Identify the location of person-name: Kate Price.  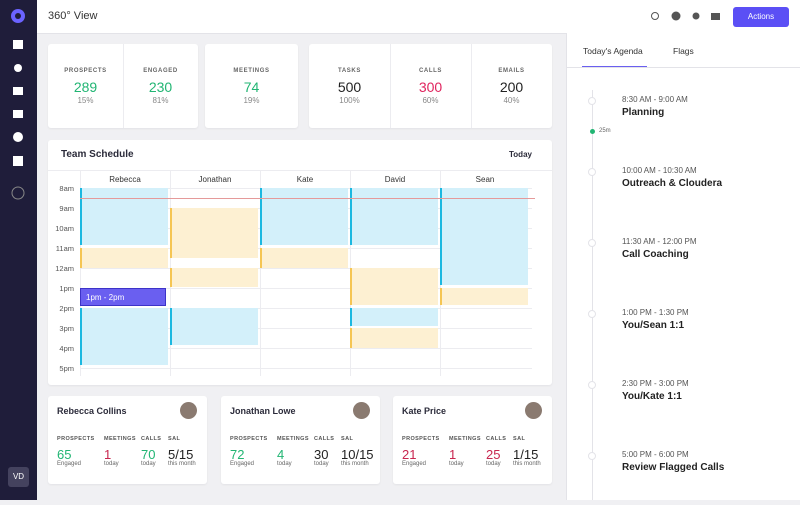
(424, 411).